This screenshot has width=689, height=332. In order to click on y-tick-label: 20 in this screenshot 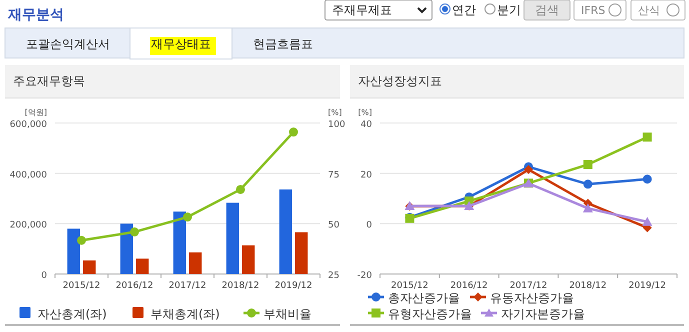, I will do `click(366, 175)`.